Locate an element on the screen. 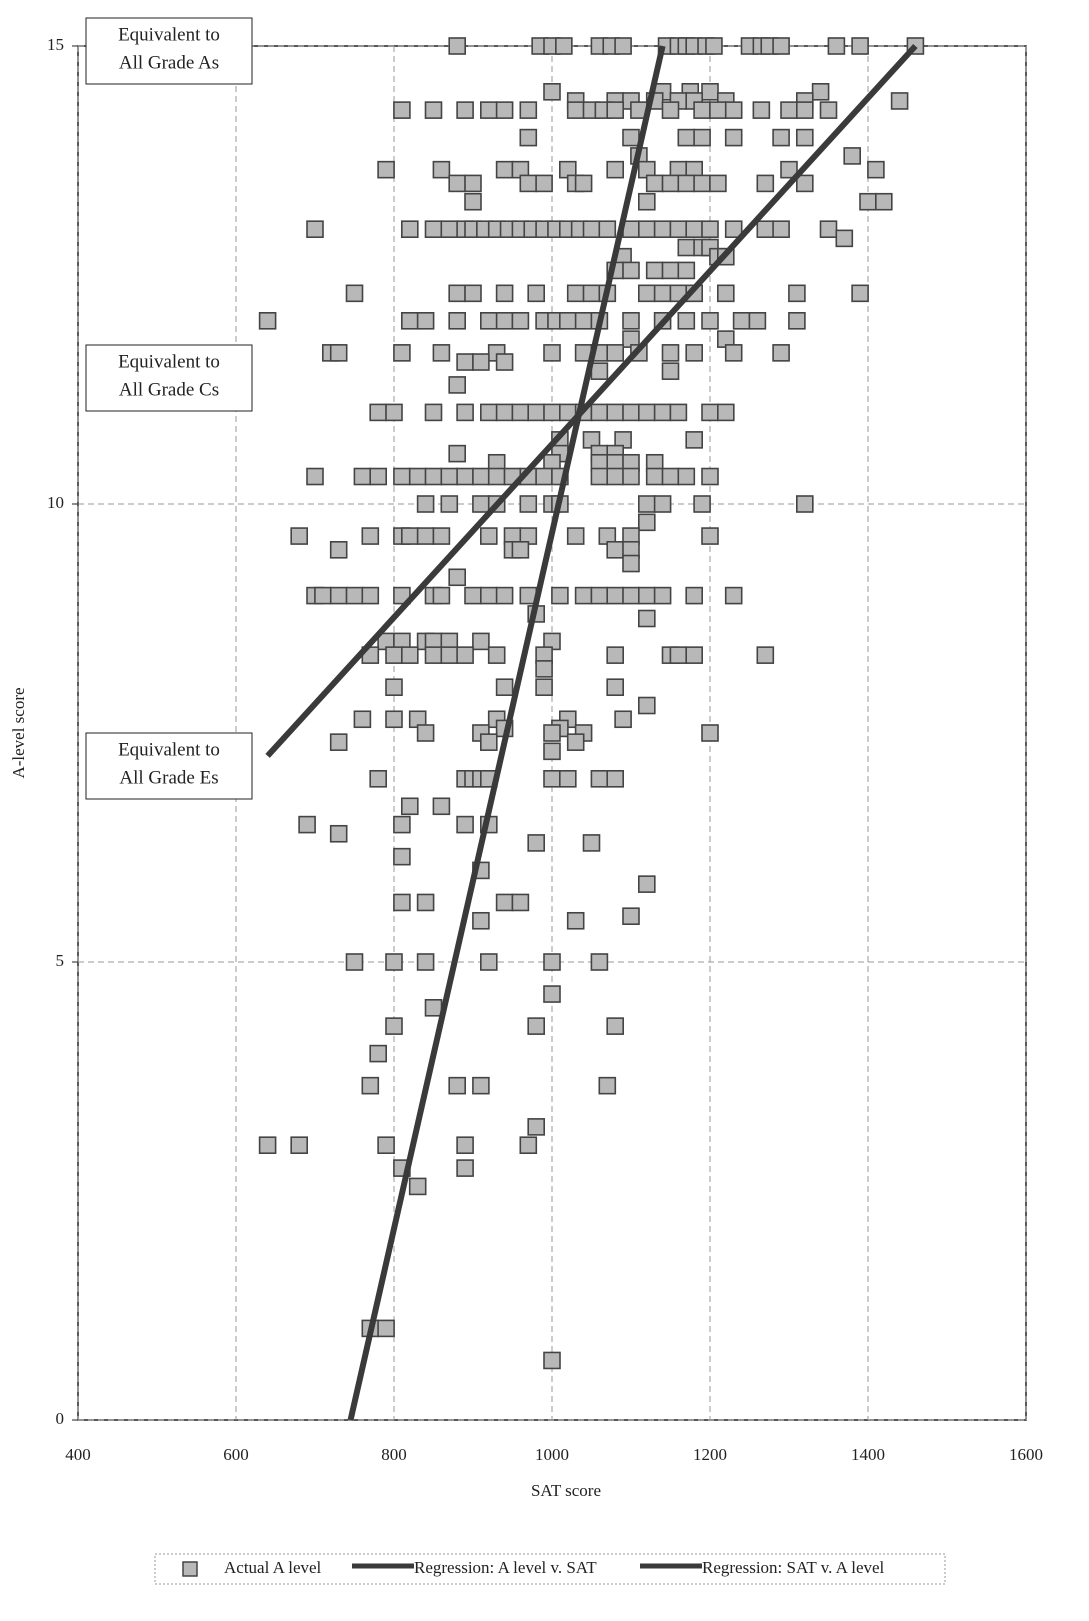  annotation-text: All Grade Es is located at coordinates (168, 777).